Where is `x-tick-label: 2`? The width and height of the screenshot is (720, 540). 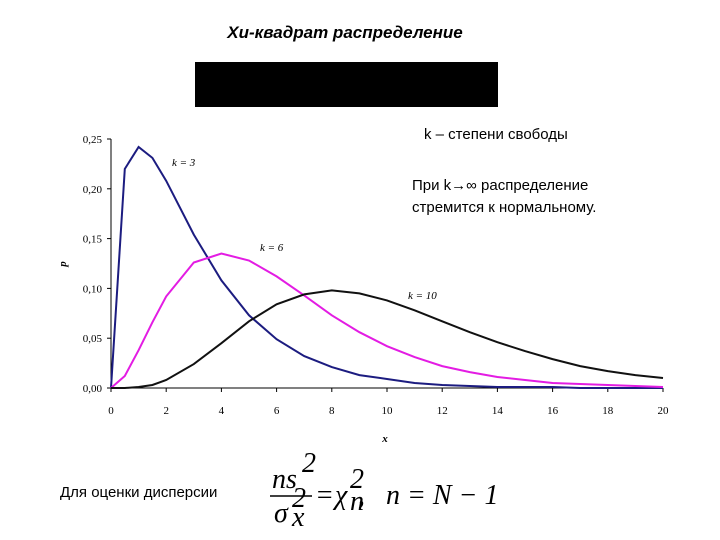
x-tick-label: 2 is located at coordinates (166, 411).